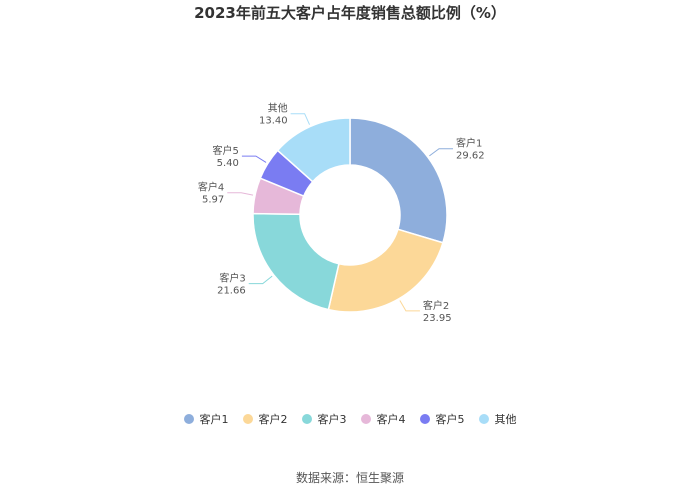 The height and width of the screenshot is (494, 700). What do you see at coordinates (332, 419) in the screenshot?
I see `legend-label: 客户3` at bounding box center [332, 419].